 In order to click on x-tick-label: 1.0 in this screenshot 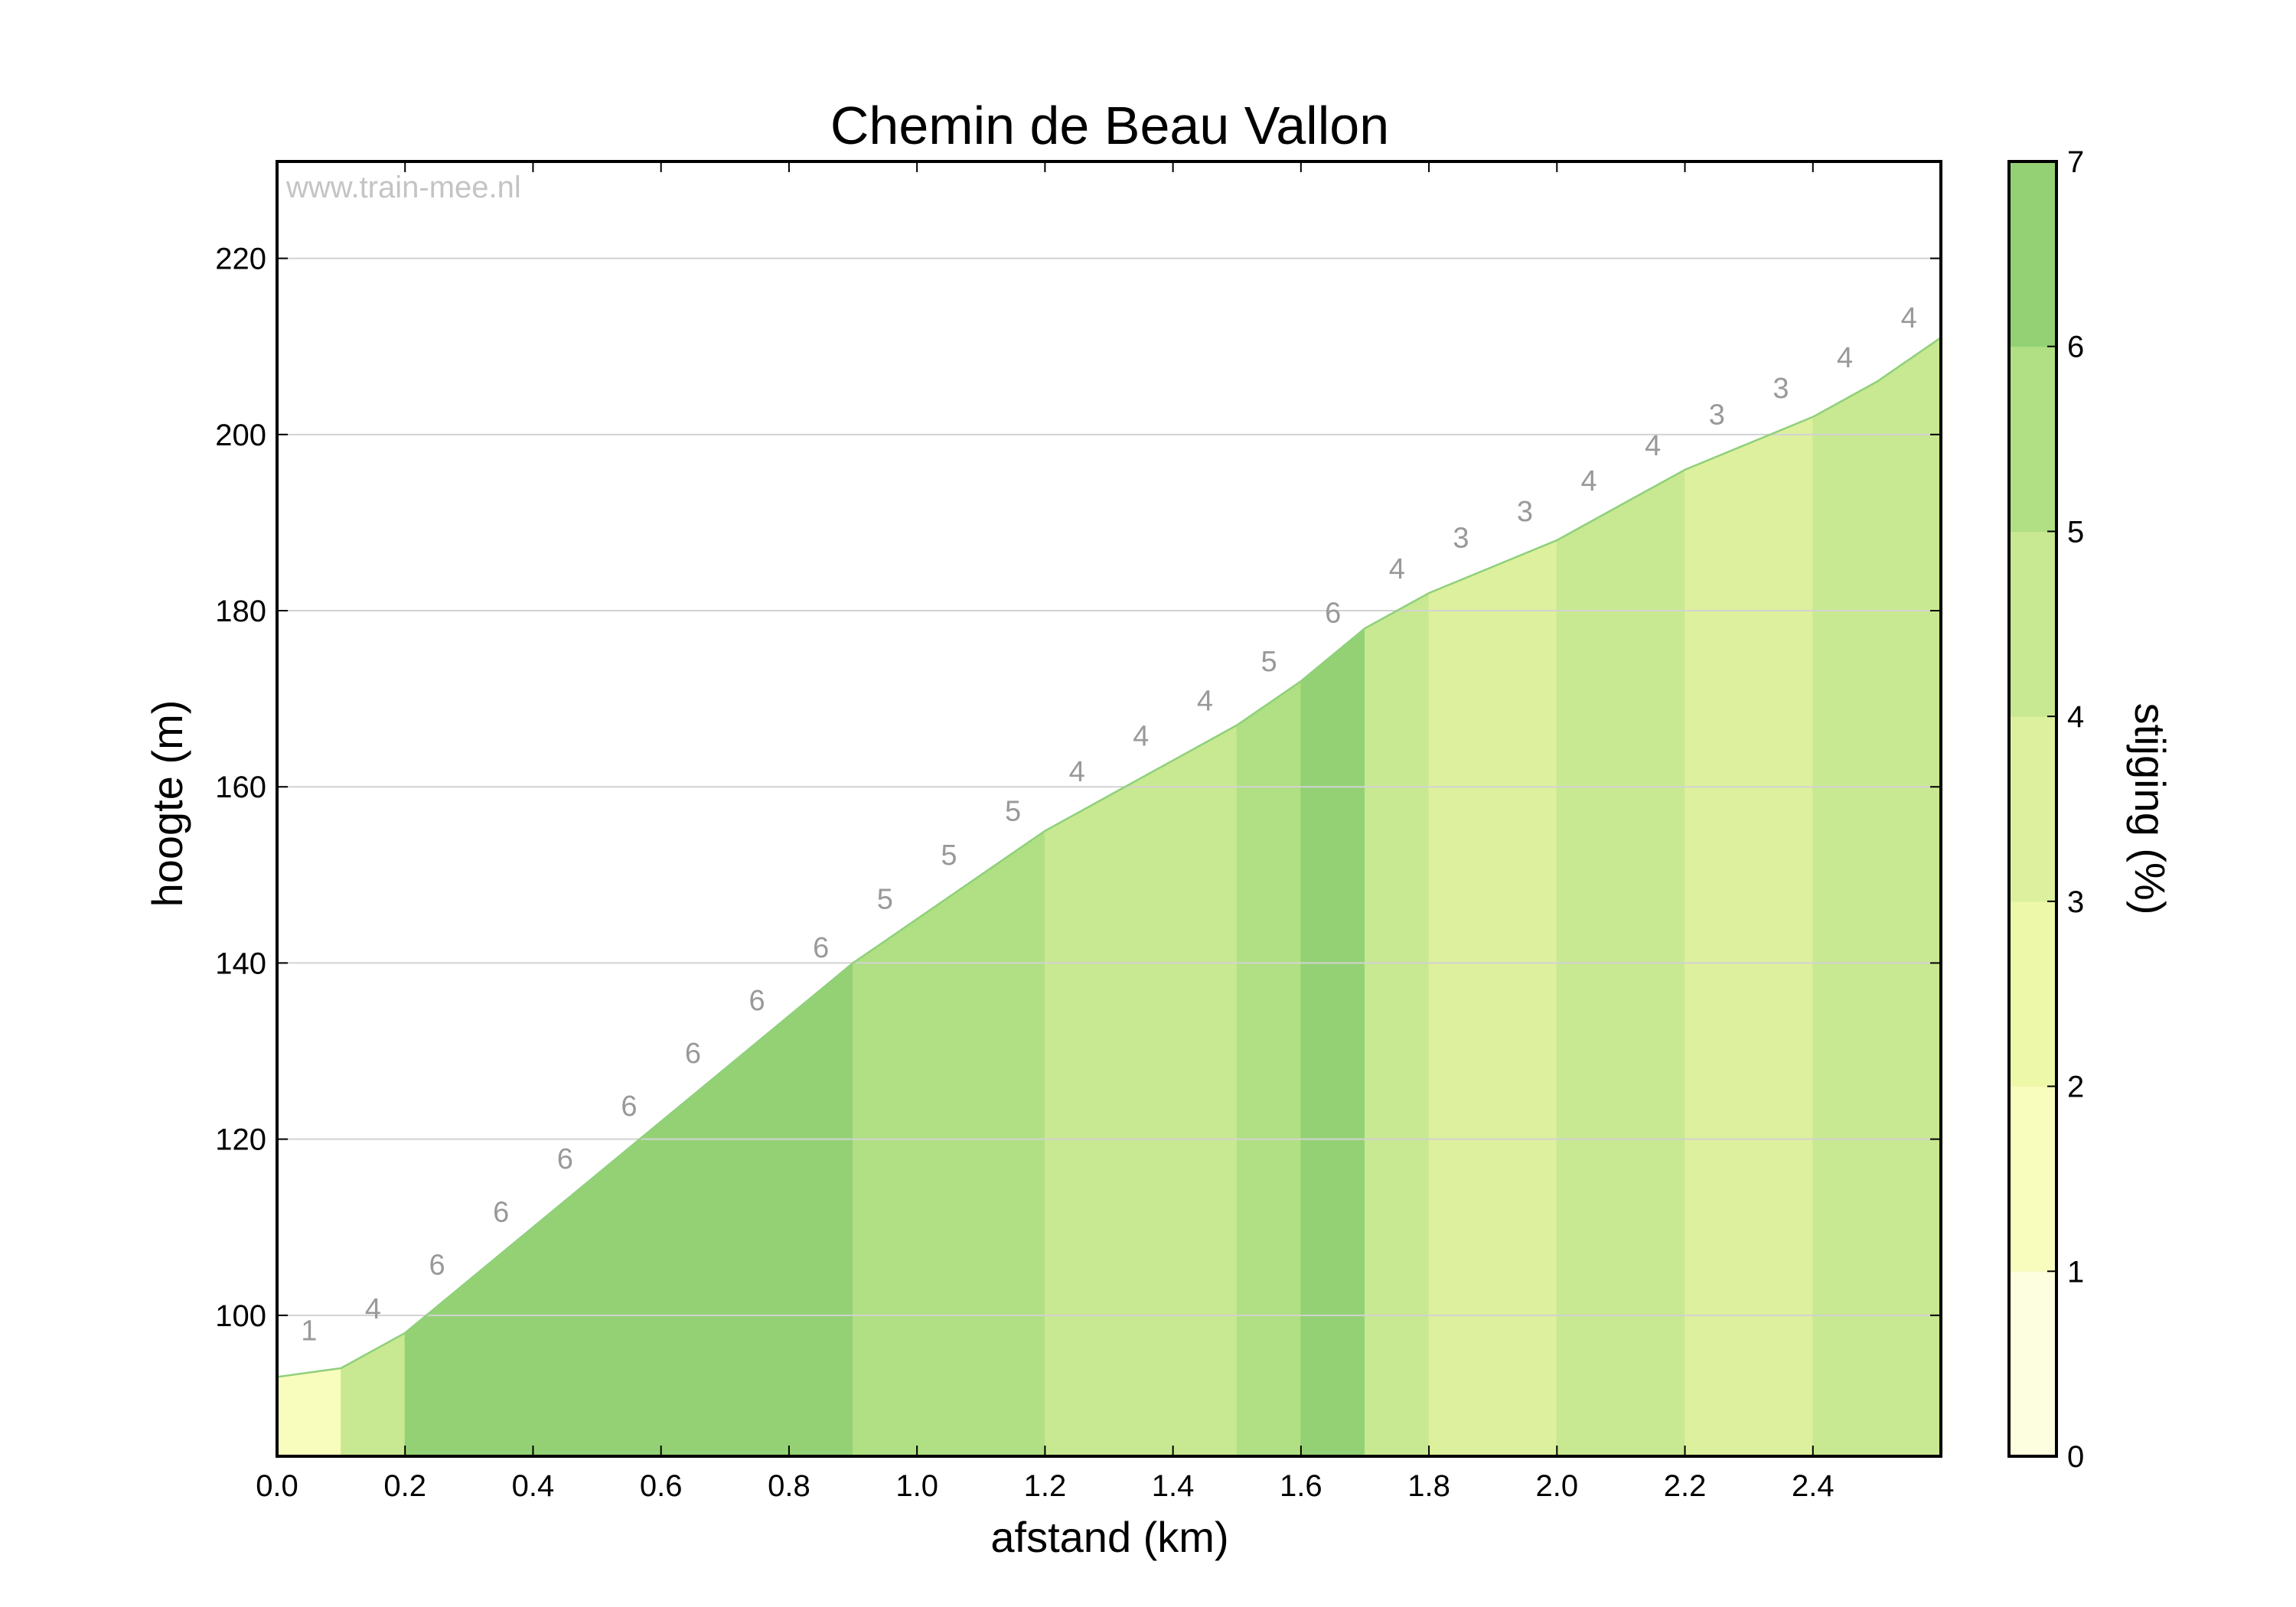, I will do `click(916, 1486)`.